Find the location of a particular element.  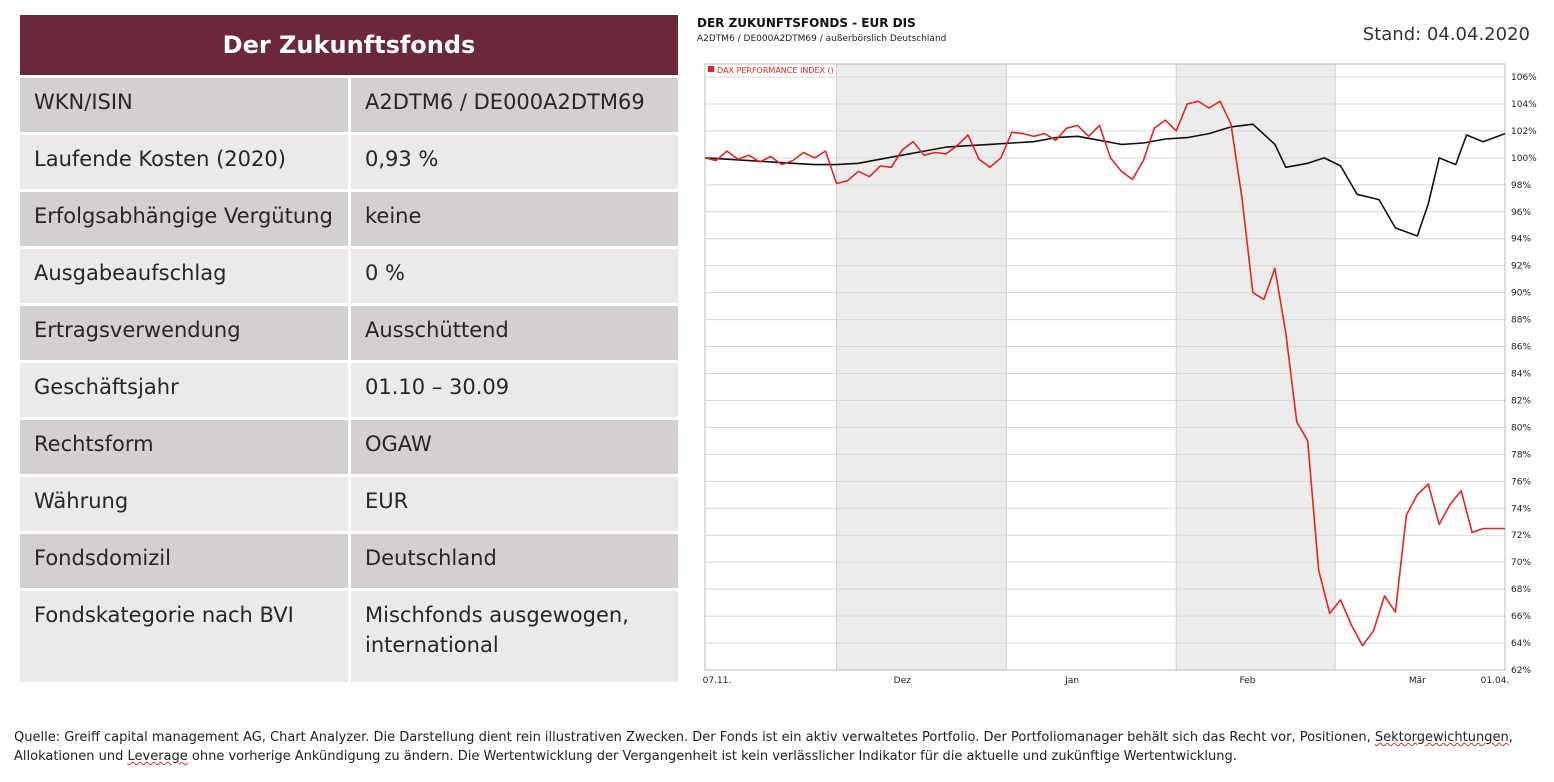

y-tick-label: 98% is located at coordinates (1521, 186).